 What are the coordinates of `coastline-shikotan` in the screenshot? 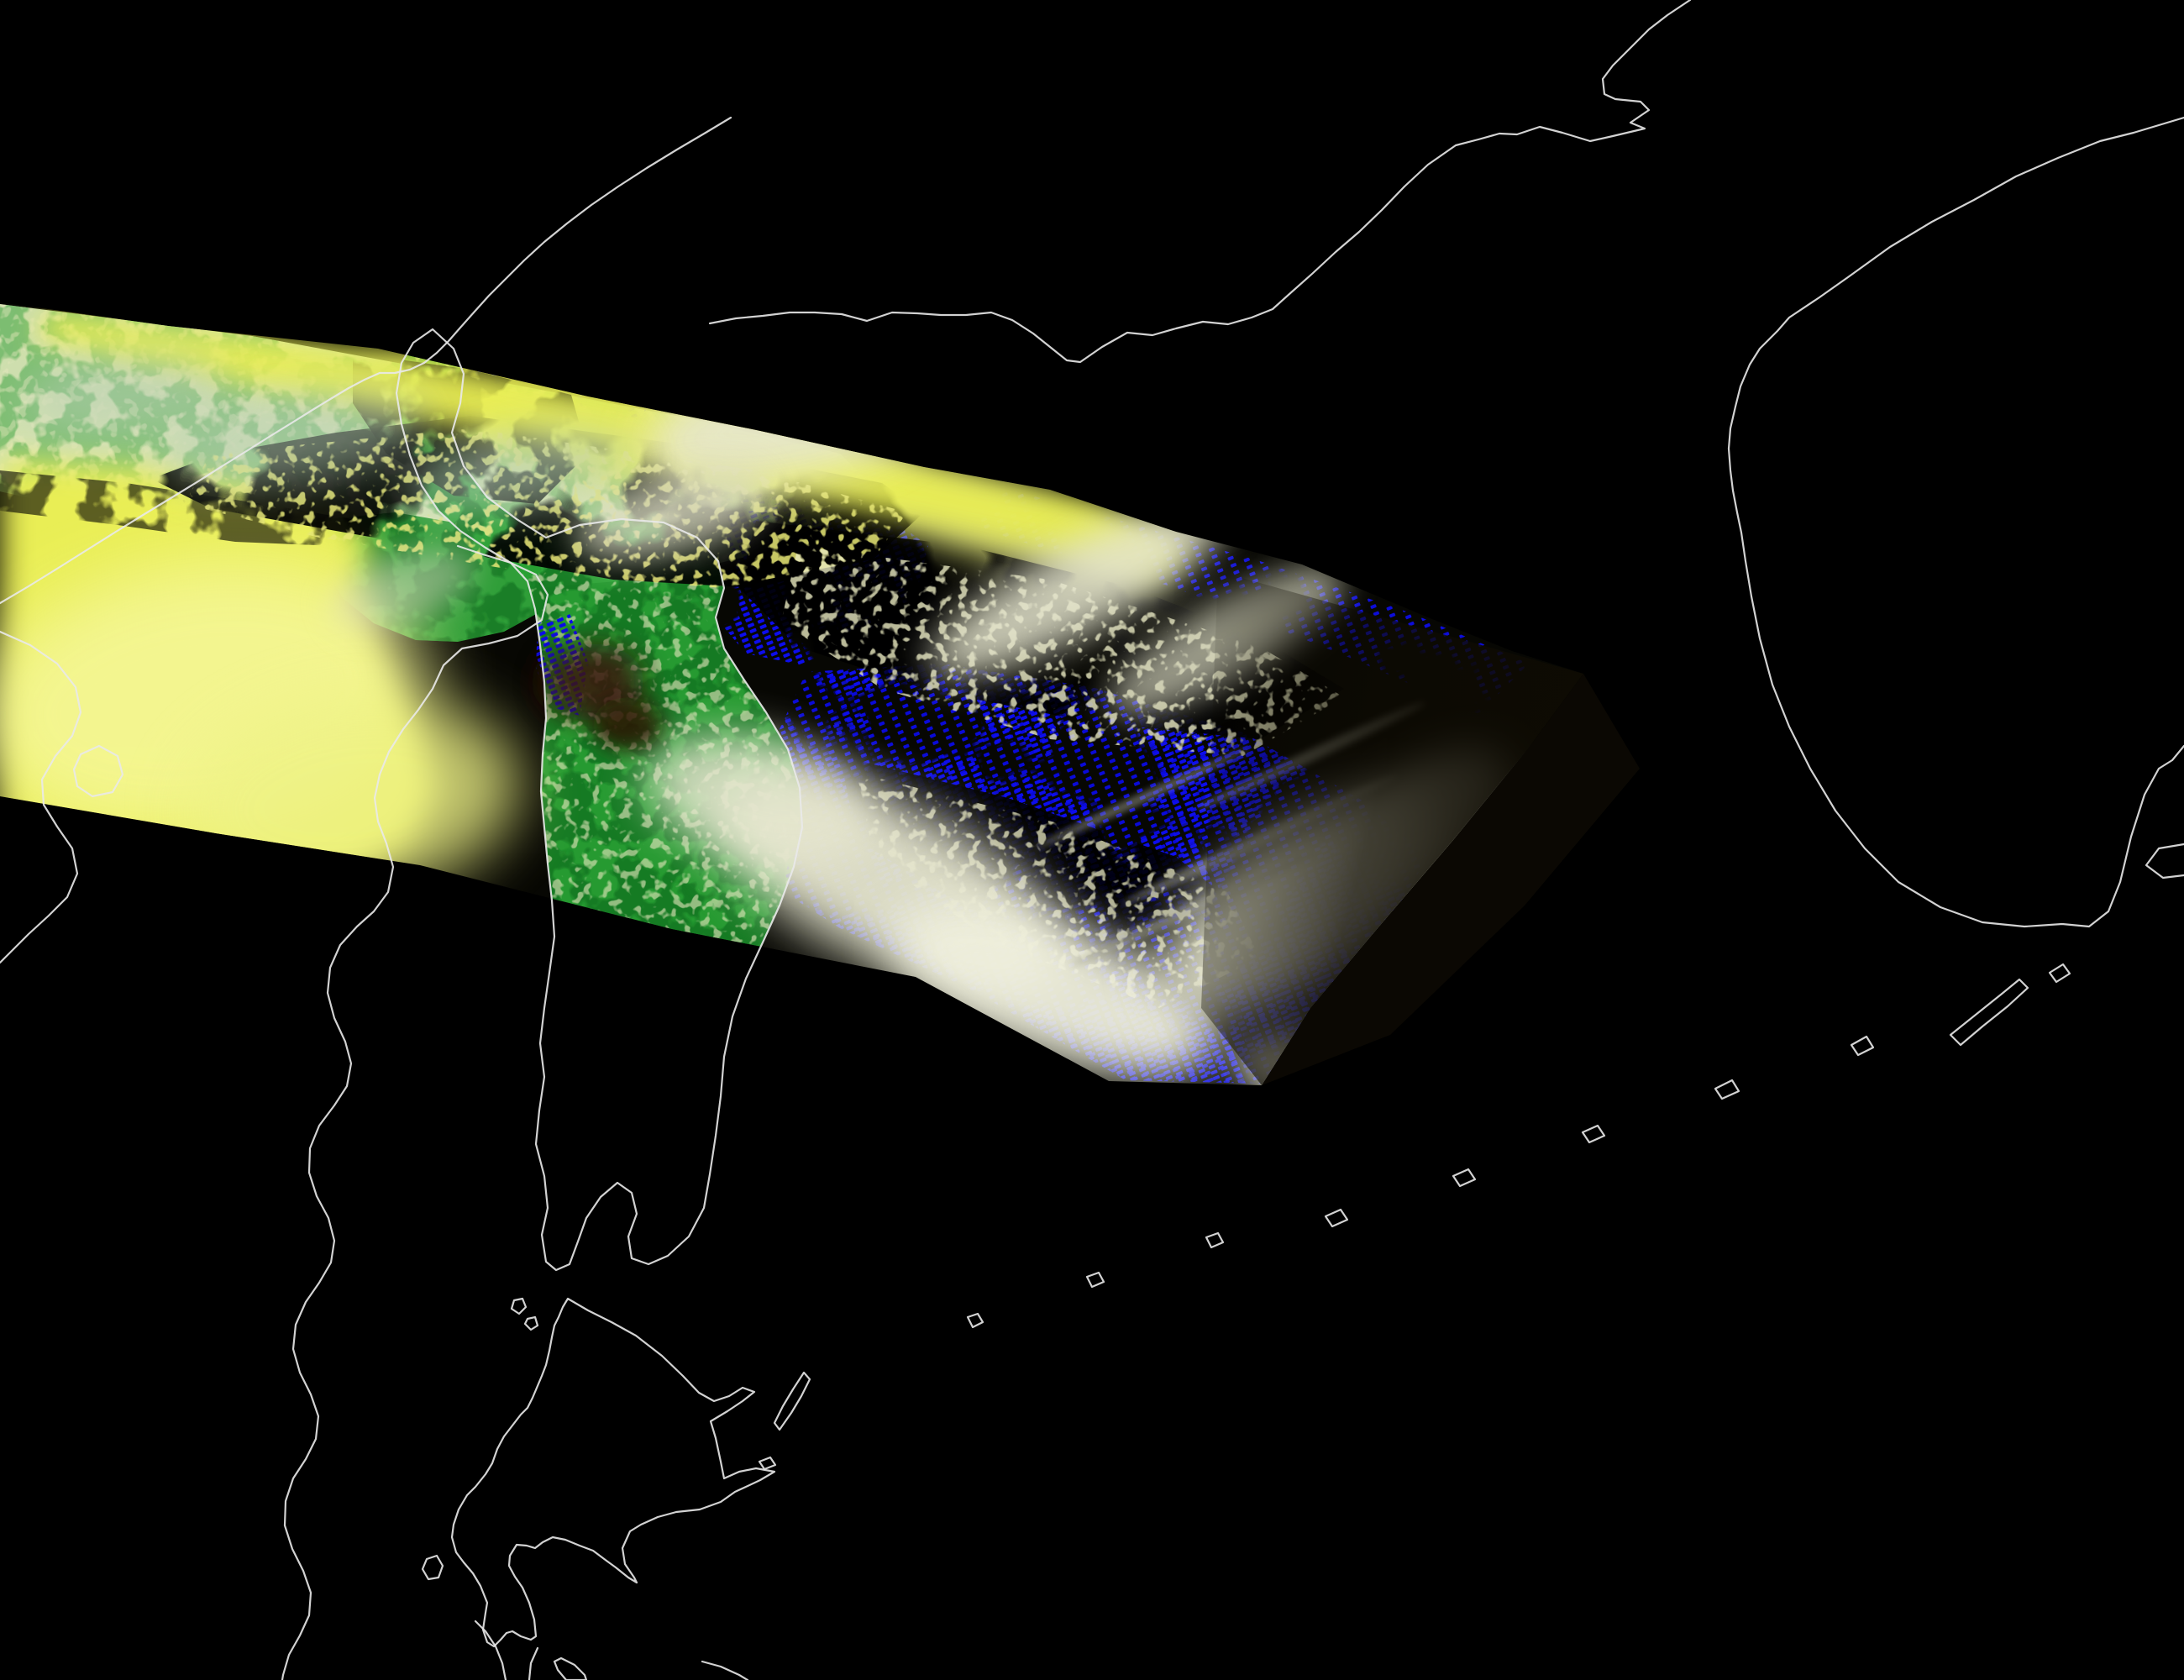 It's located at (767, 1463).